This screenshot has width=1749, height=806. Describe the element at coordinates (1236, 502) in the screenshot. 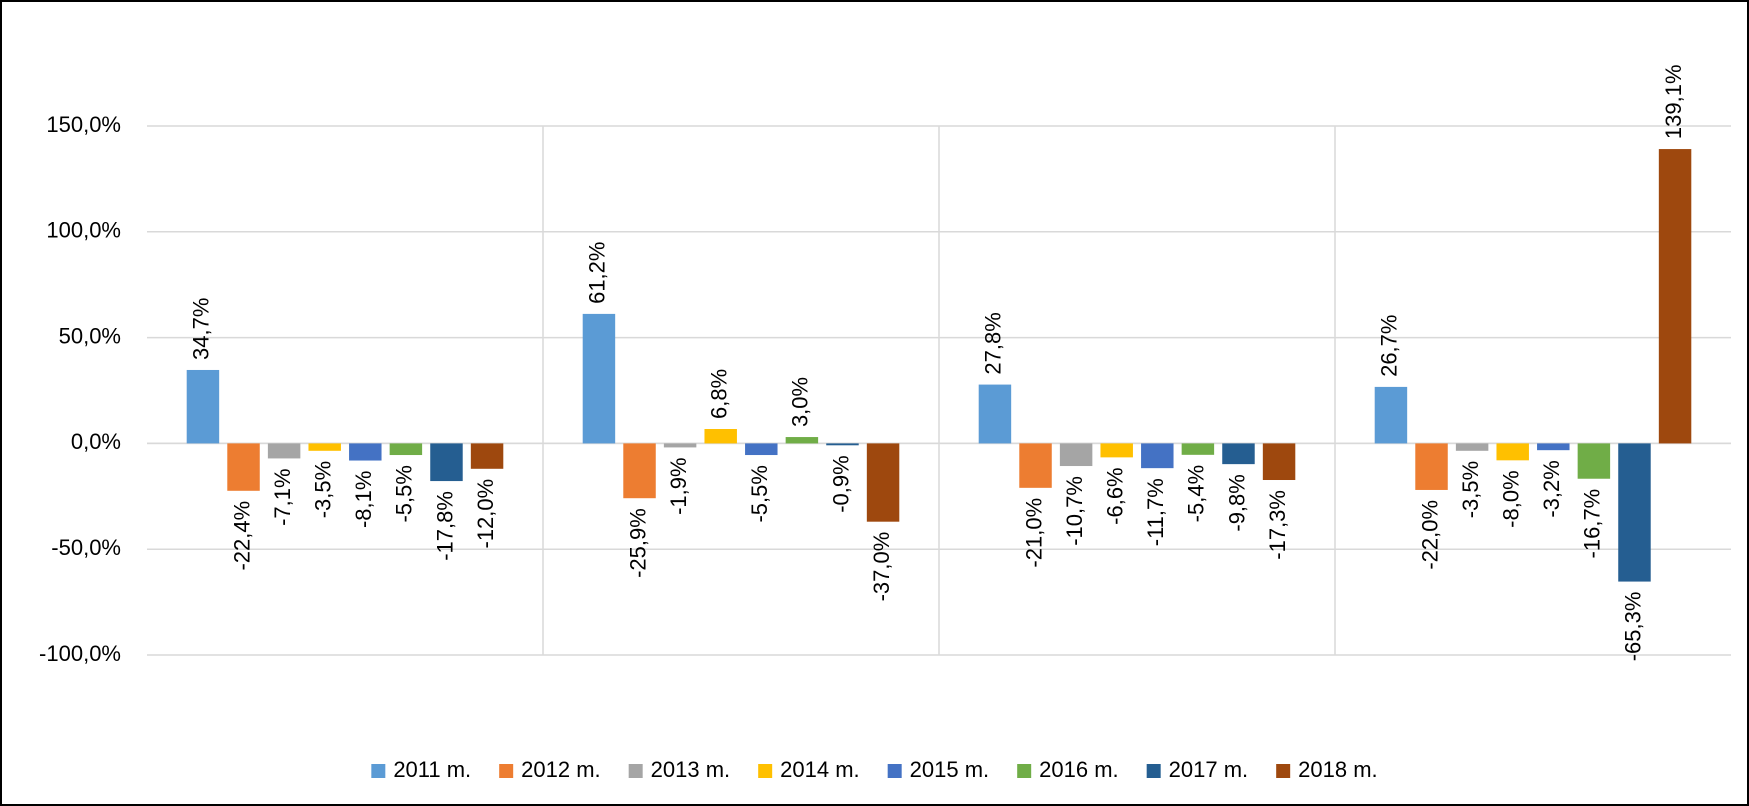

I see `data-label: -9,8%` at that location.